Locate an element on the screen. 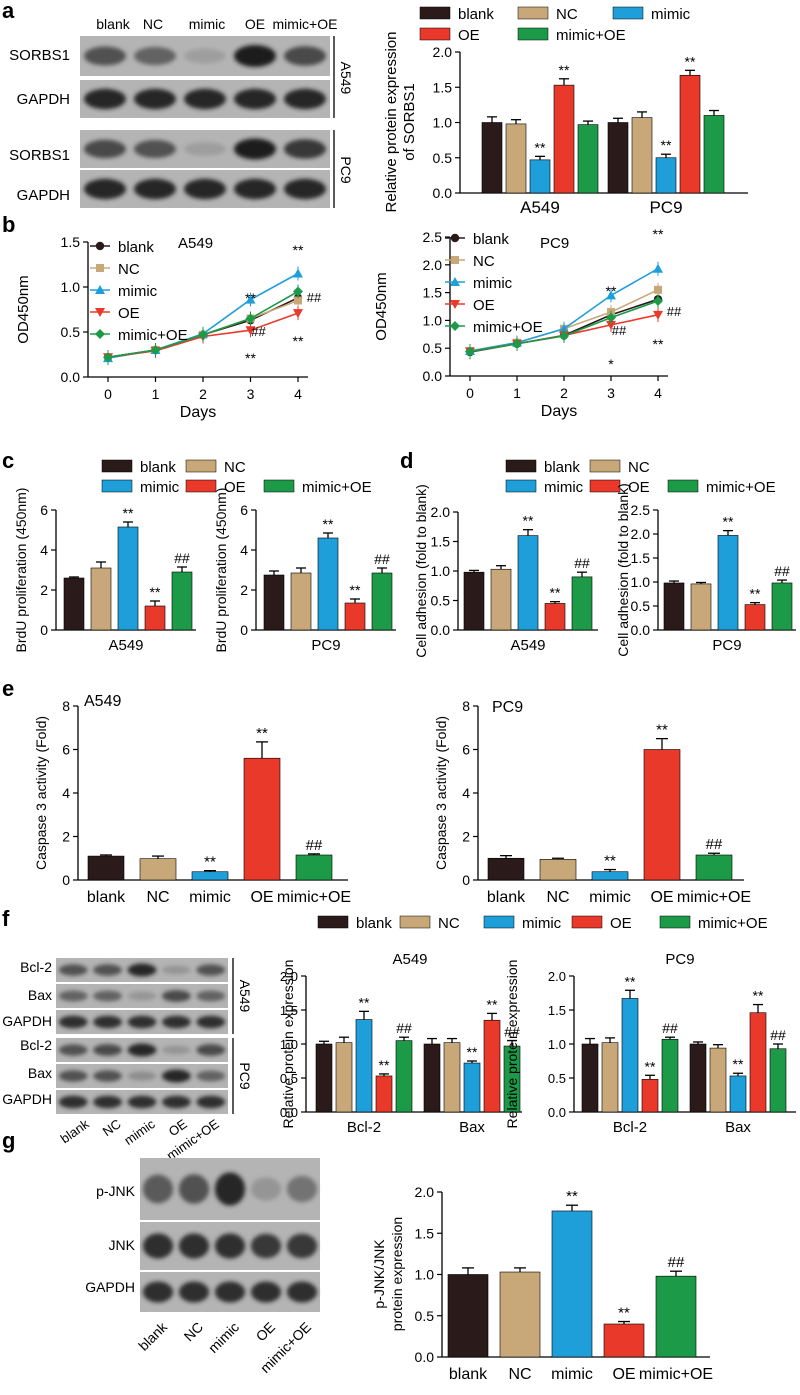 The height and width of the screenshot is (1395, 800). x-tick-label: mimic is located at coordinates (610, 897).